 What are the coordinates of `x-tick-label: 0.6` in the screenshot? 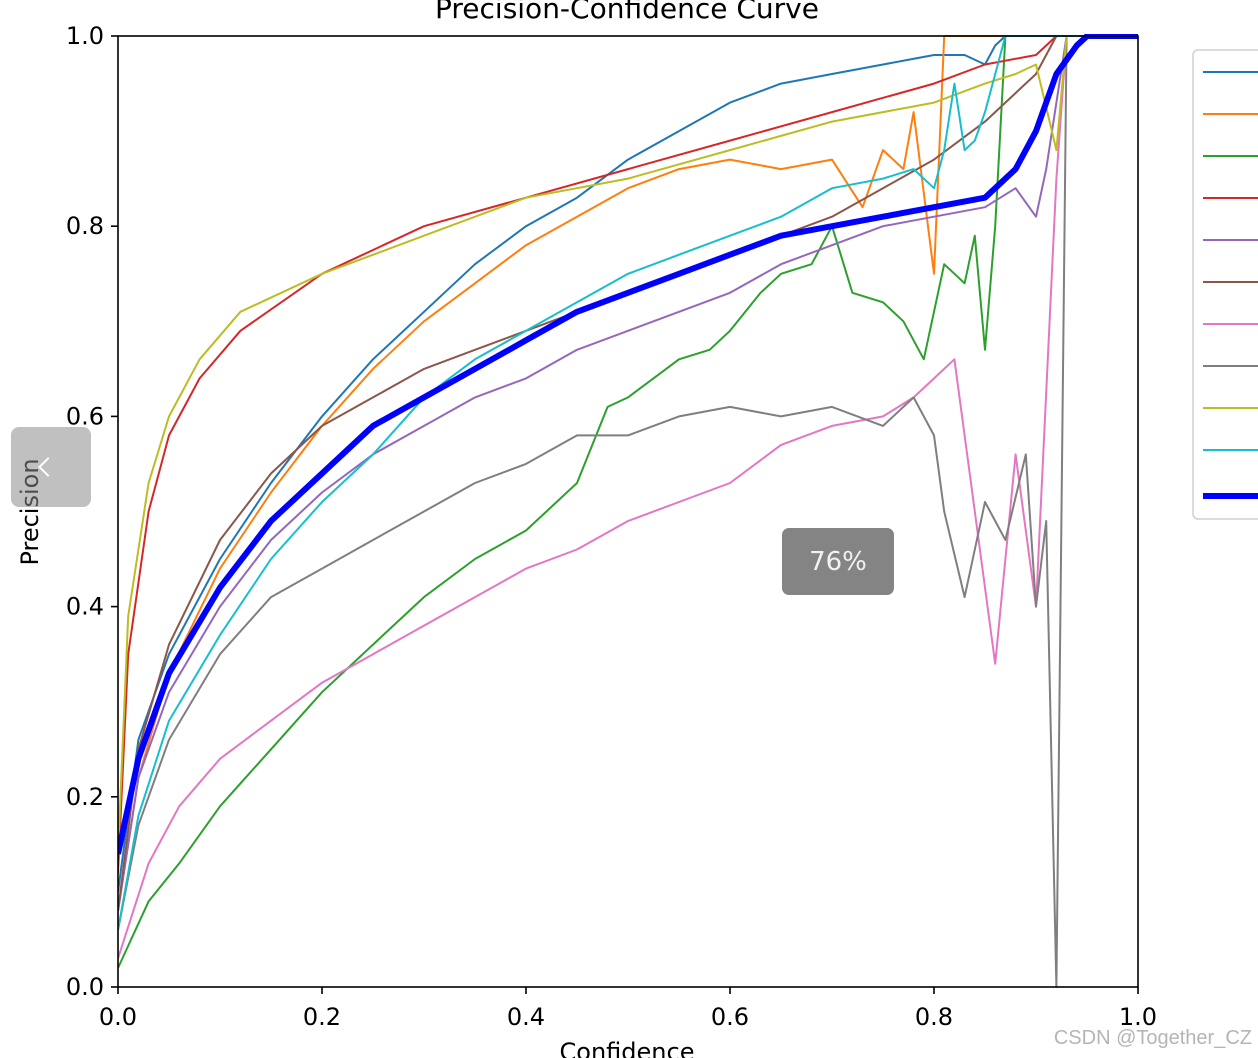 It's located at (730, 1017).